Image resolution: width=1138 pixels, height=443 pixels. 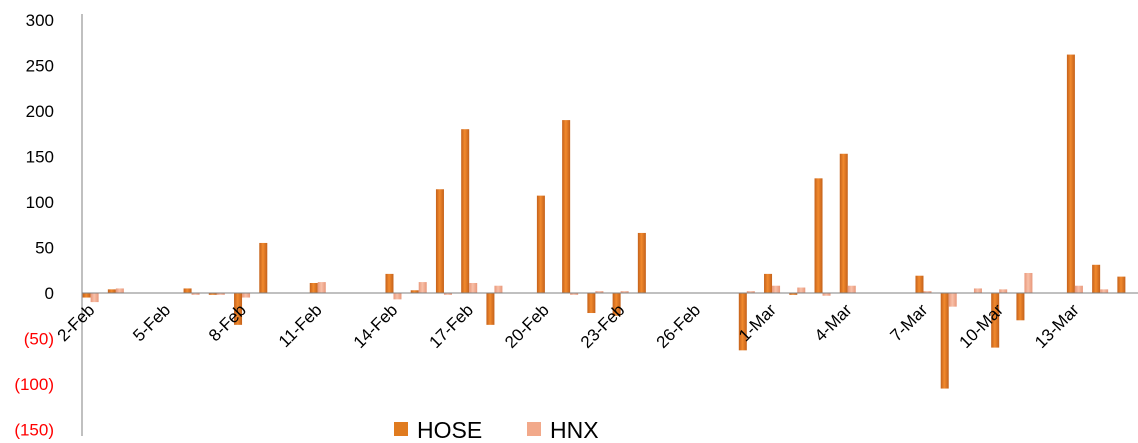 What do you see at coordinates (679, 326) in the screenshot?
I see `x-tick-label: 26-Feb` at bounding box center [679, 326].